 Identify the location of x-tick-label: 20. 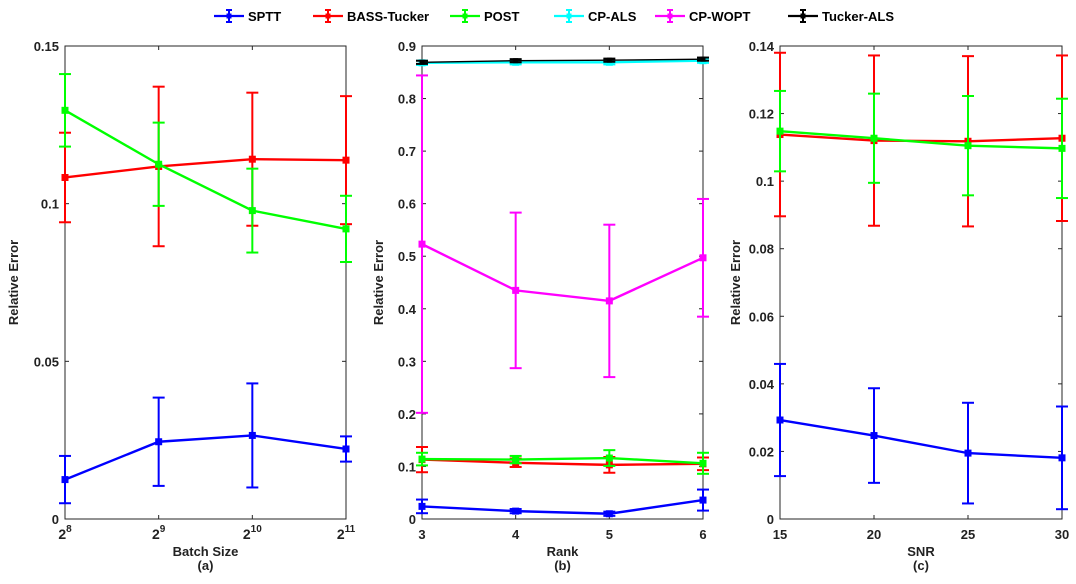
(874, 534).